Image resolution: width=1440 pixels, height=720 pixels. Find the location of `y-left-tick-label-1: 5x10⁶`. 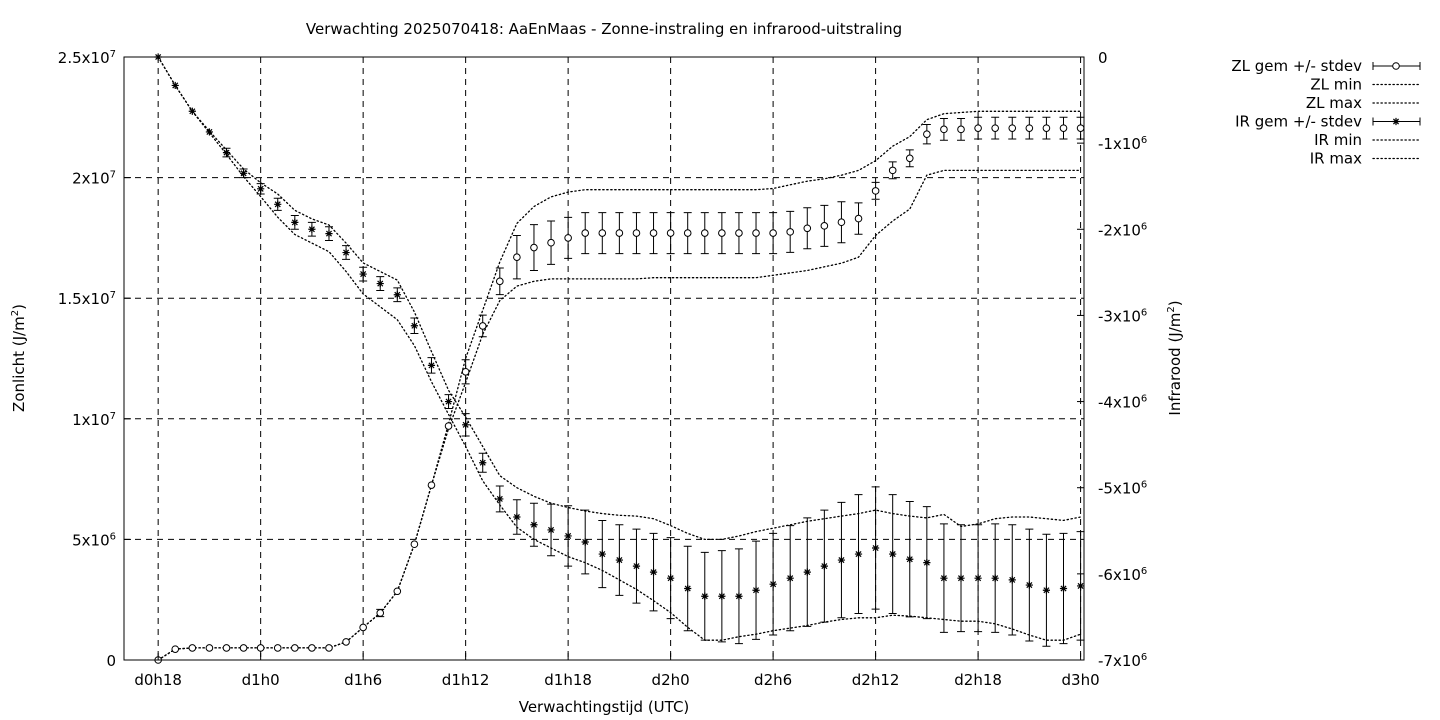

y-left-tick-label-1: 5x10⁶ is located at coordinates (94, 540).